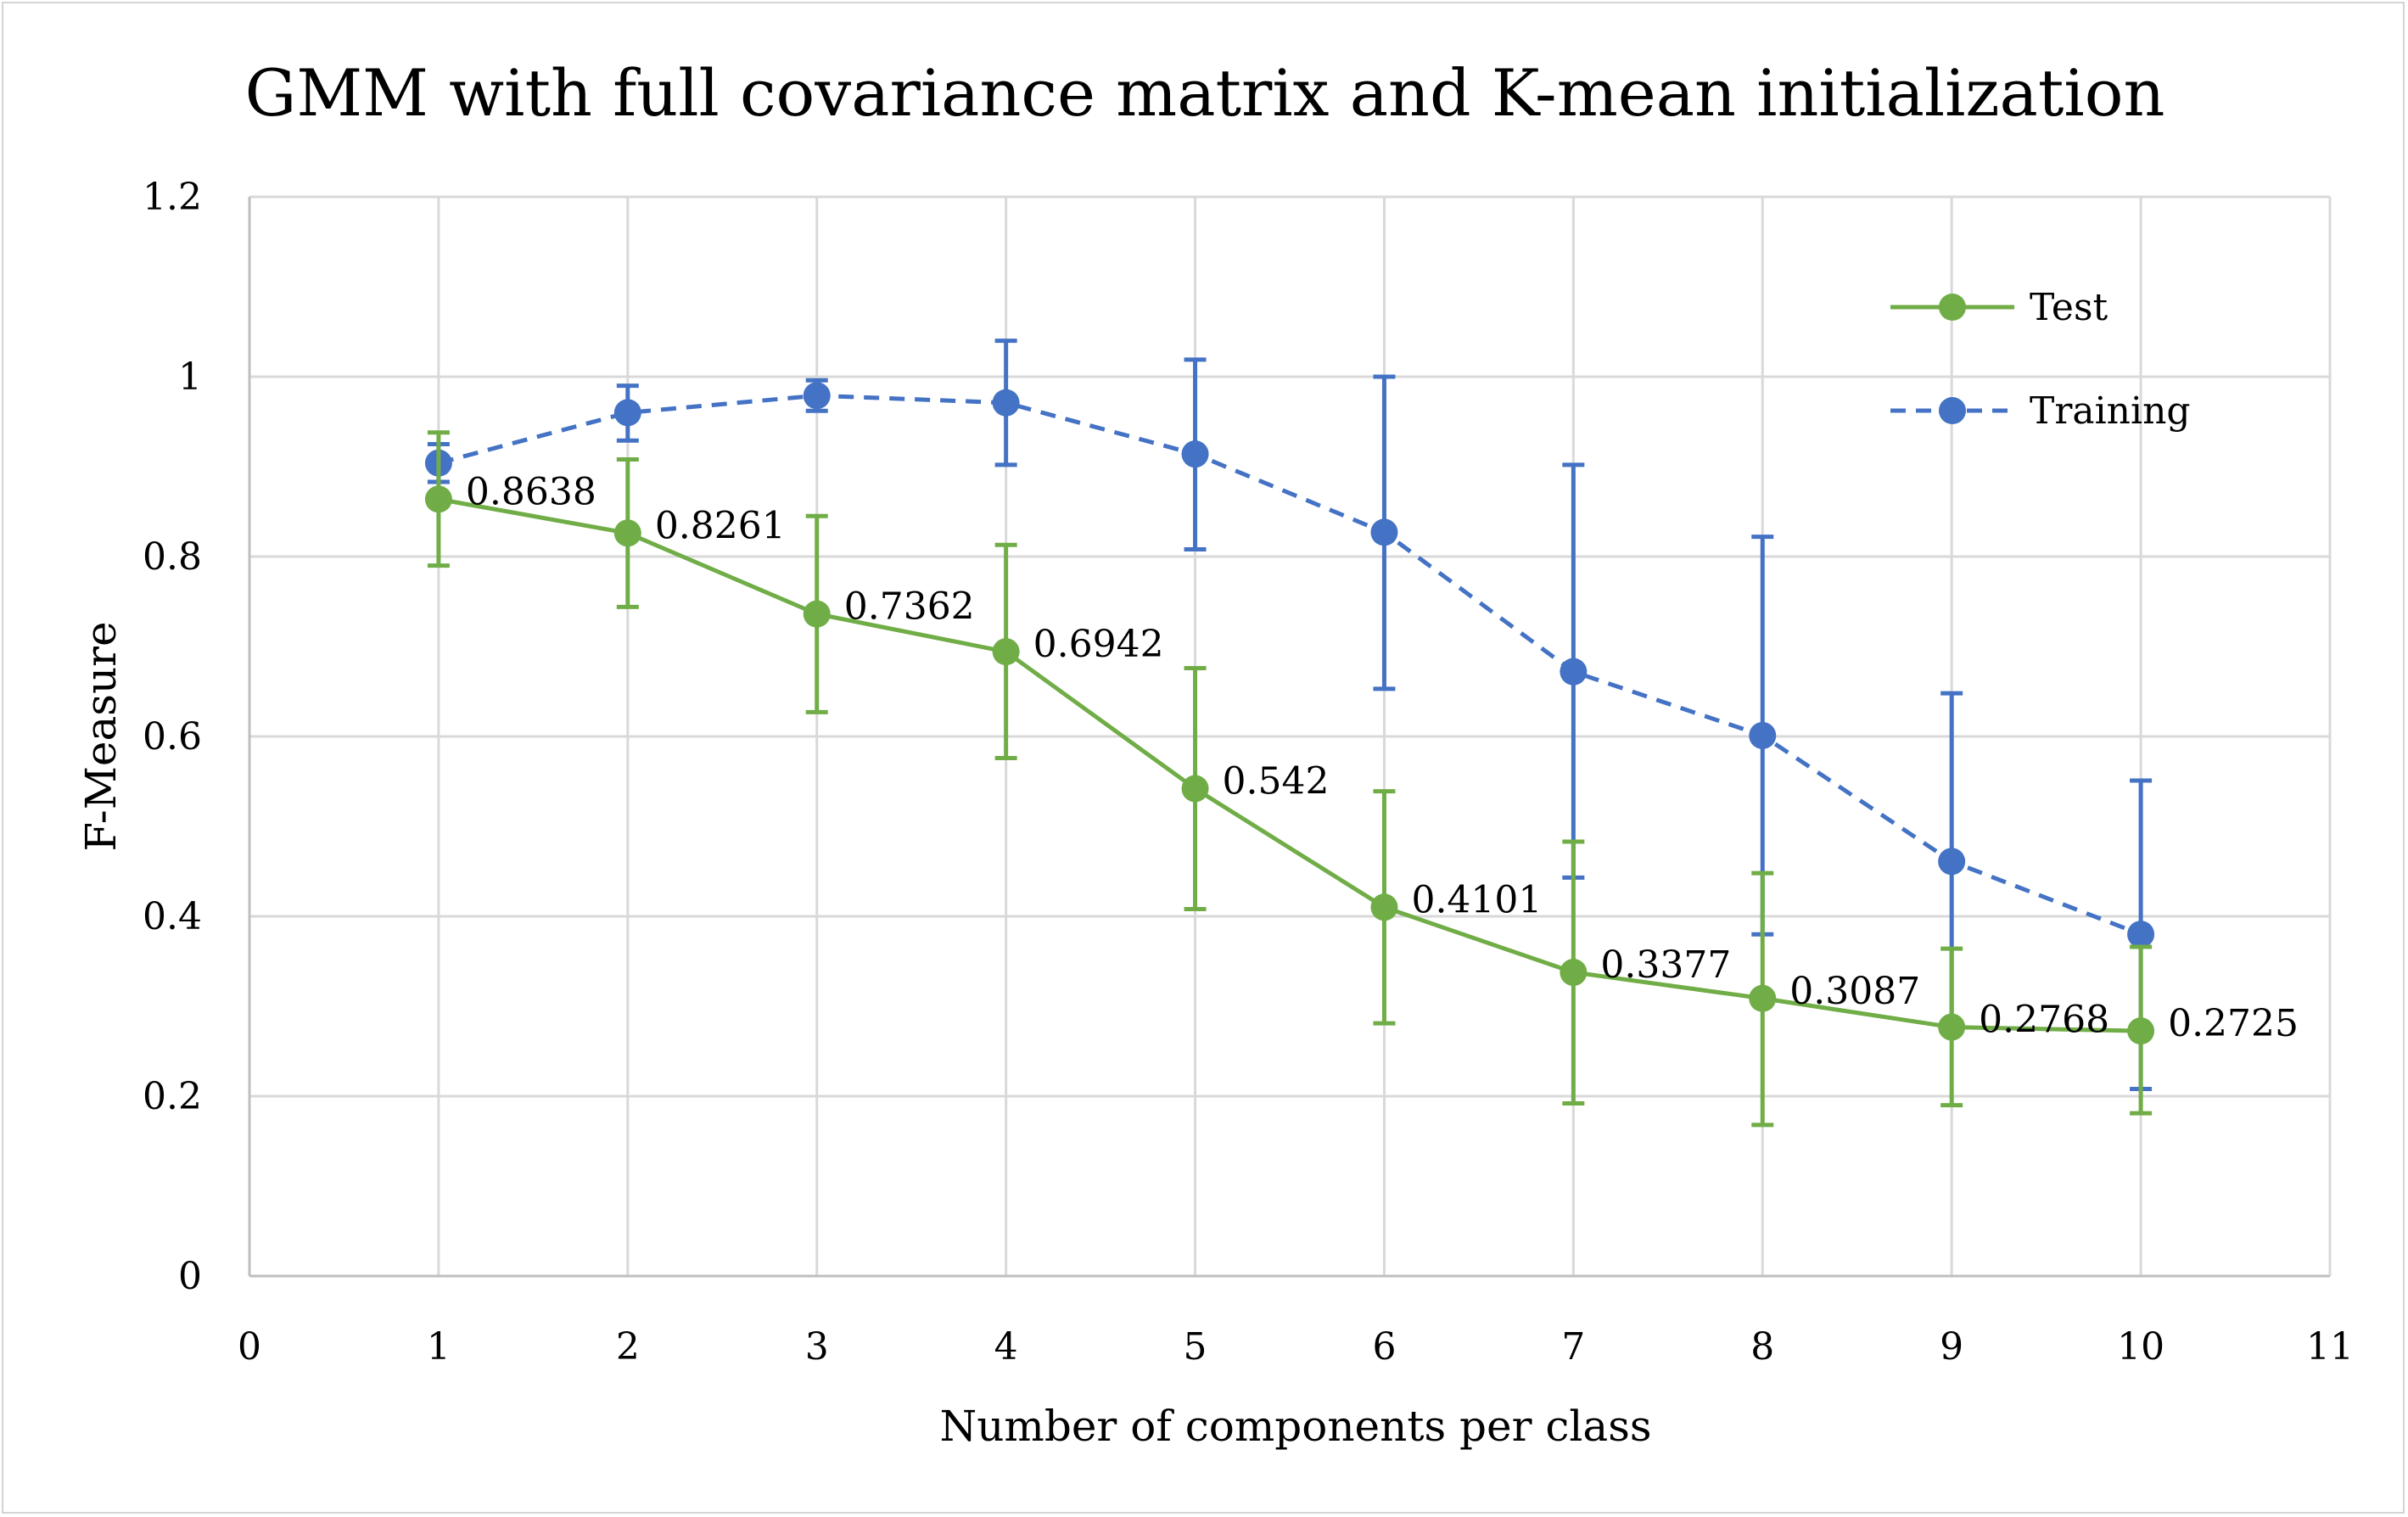 This screenshot has height=1517, width=2408. Describe the element at coordinates (1666, 965) in the screenshot. I see `test-data-label: 0.3377` at that location.